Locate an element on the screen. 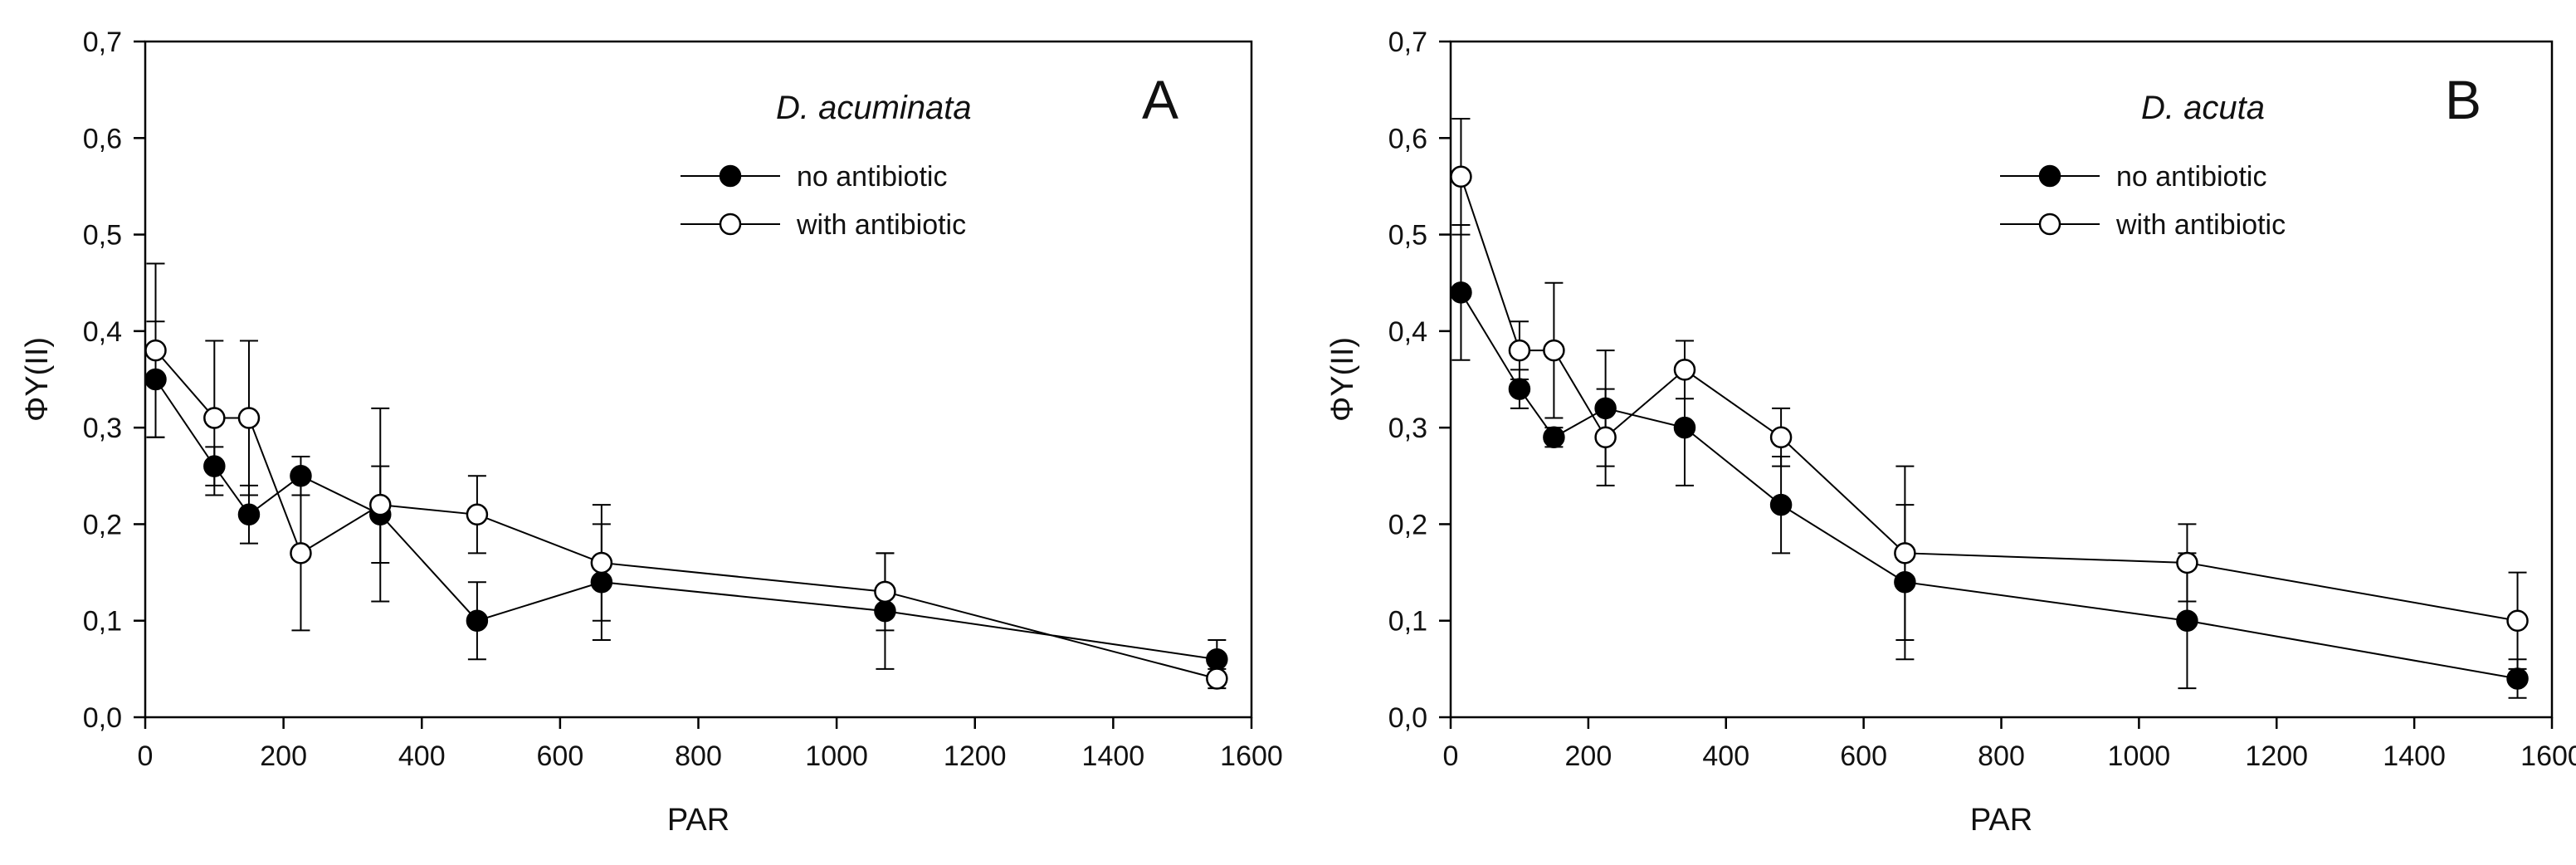 The image size is (2576, 865). series-line is located at coordinates (686, 520).